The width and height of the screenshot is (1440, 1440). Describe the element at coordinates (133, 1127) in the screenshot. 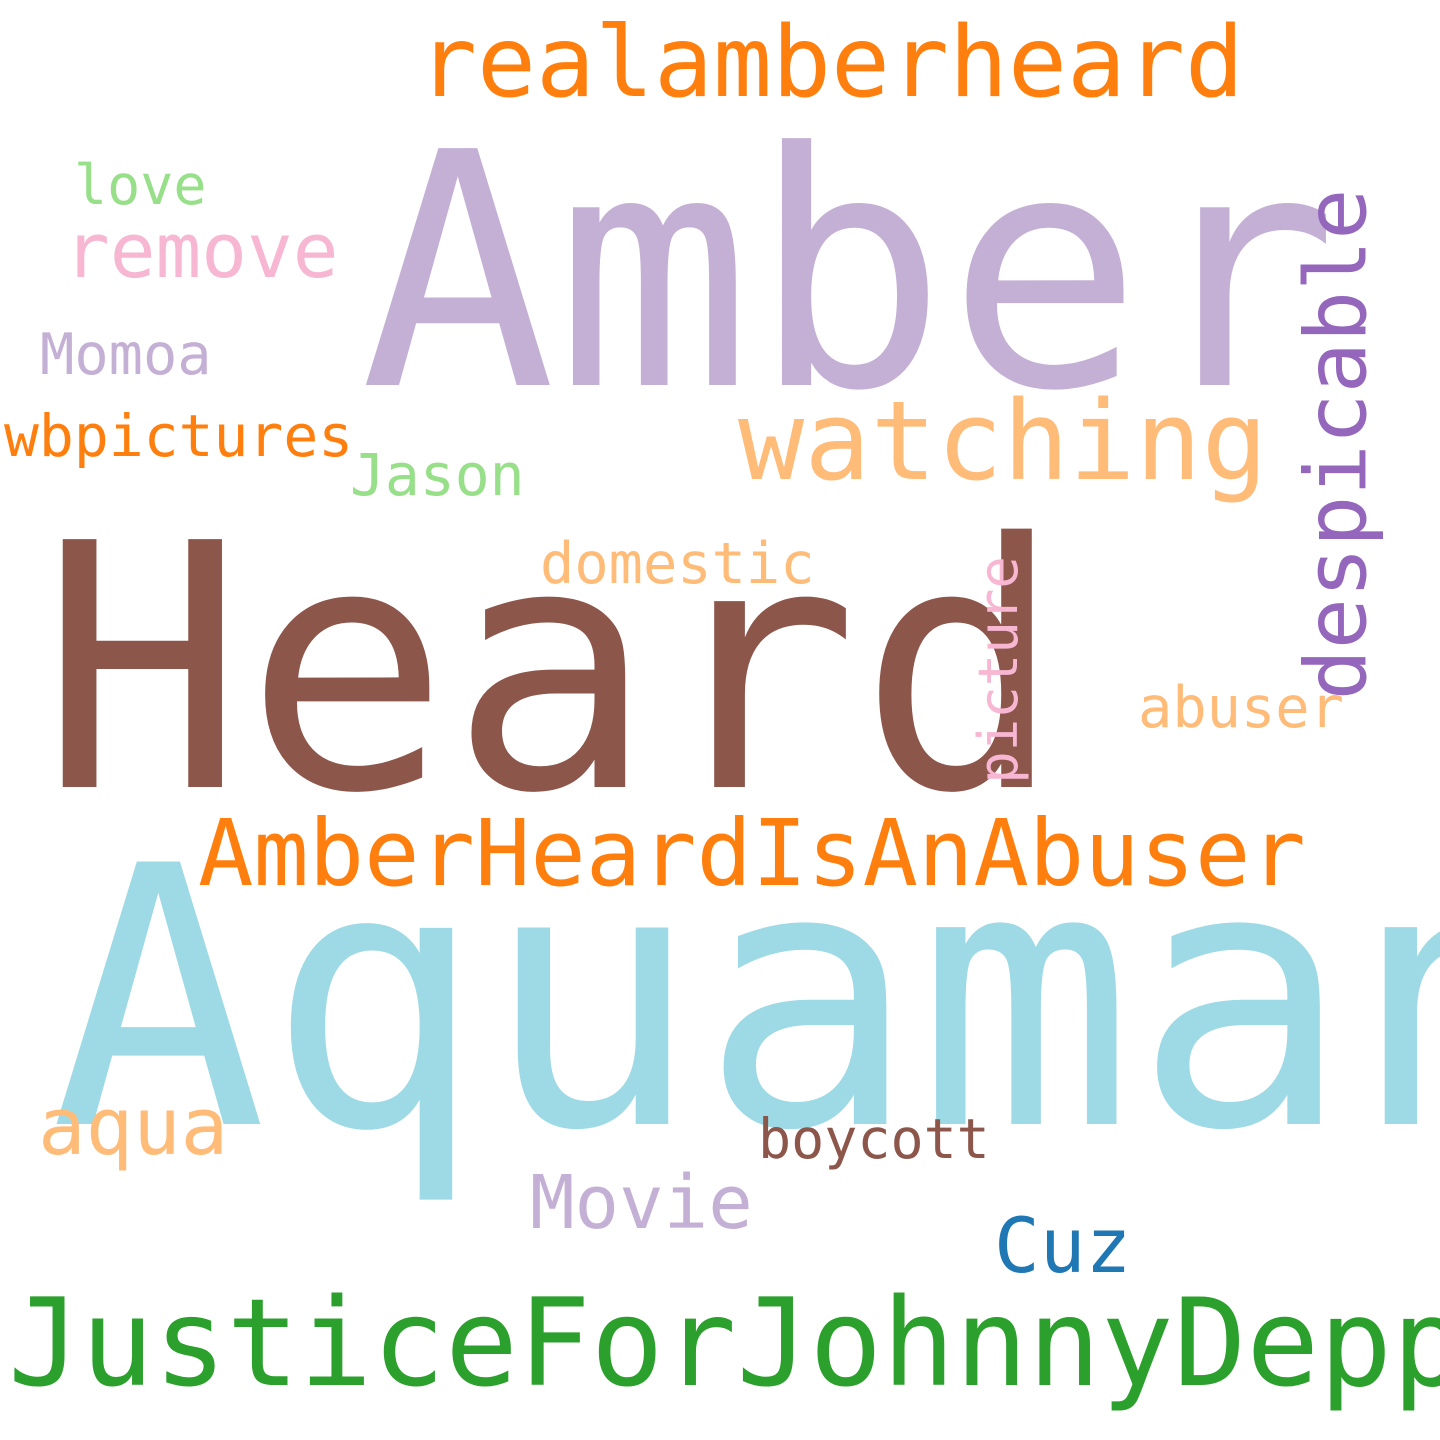

I see `word-aqua: aqua` at that location.